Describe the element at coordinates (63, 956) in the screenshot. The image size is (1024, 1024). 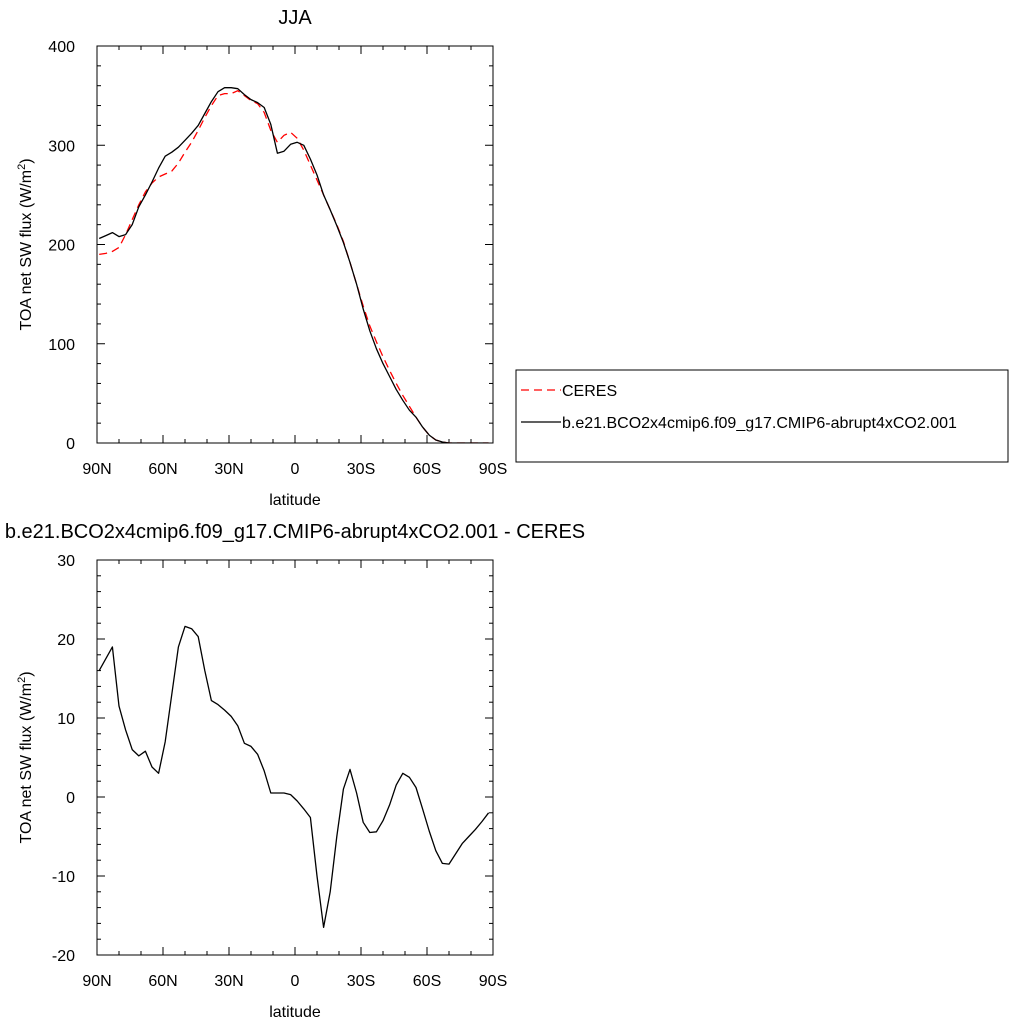
I see `y-tick-label: -20` at that location.